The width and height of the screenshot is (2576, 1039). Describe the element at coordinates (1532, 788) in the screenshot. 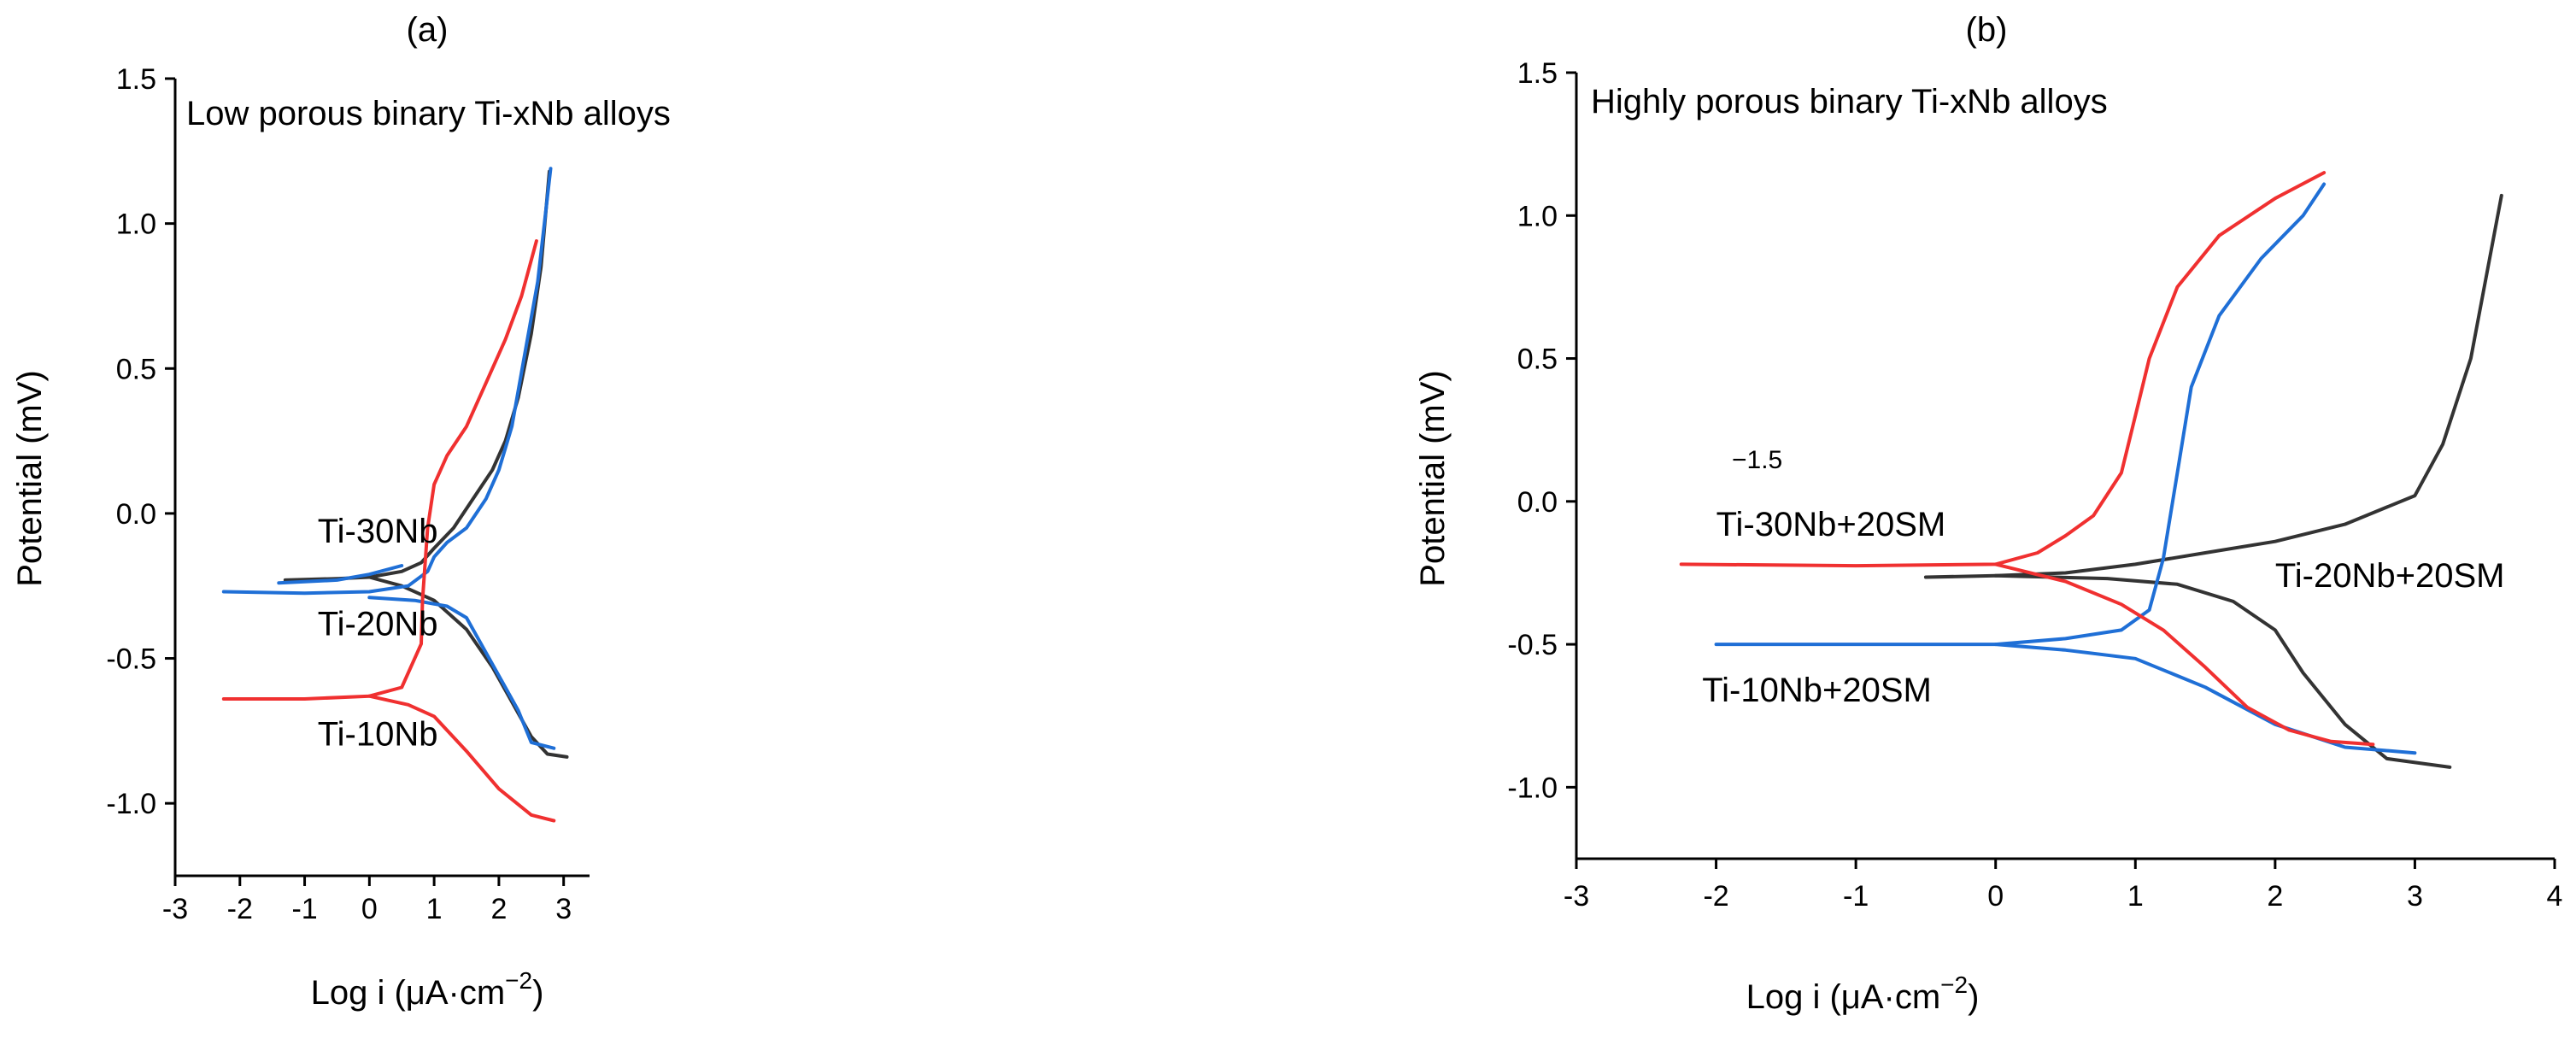

I see `panel-b-y-tick-label: -1.0` at that location.